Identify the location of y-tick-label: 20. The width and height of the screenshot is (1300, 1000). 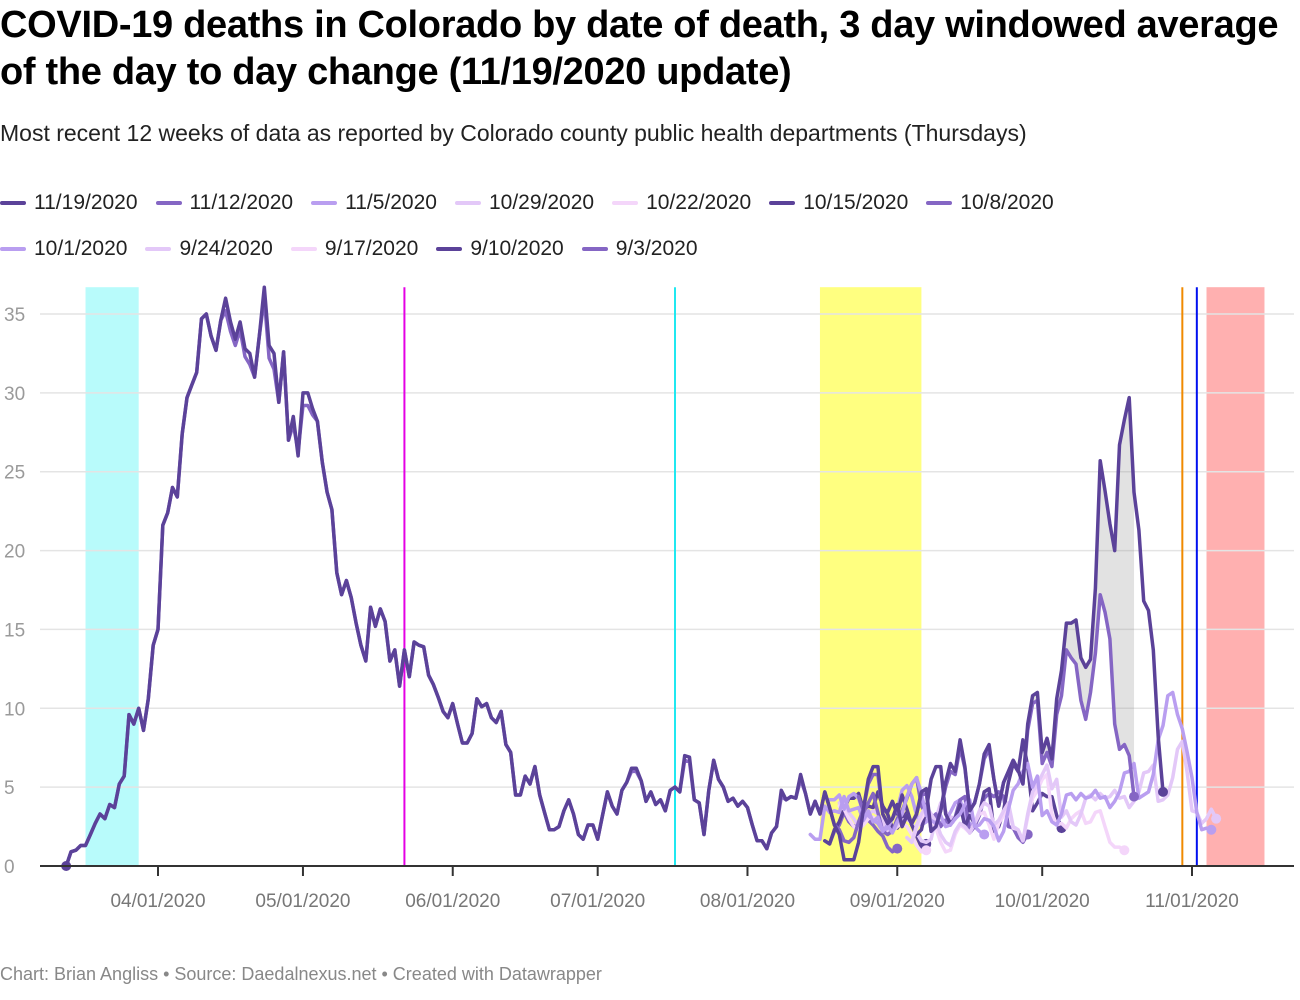
(14, 552).